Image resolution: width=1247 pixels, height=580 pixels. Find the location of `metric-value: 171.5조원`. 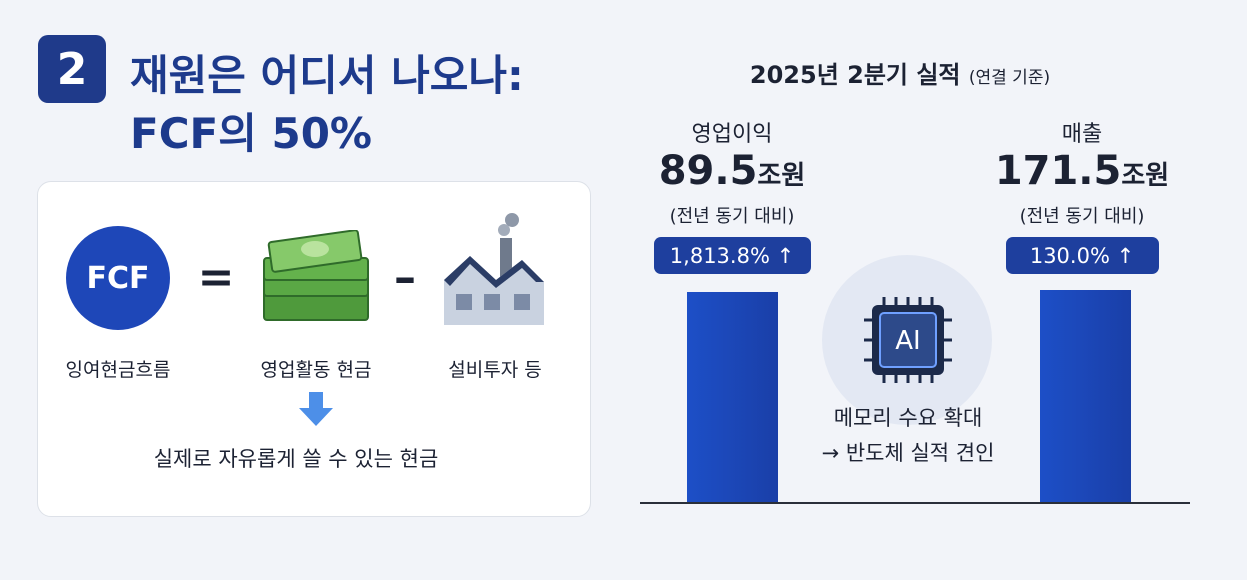

metric-value: 171.5조원 is located at coordinates (1082, 171).